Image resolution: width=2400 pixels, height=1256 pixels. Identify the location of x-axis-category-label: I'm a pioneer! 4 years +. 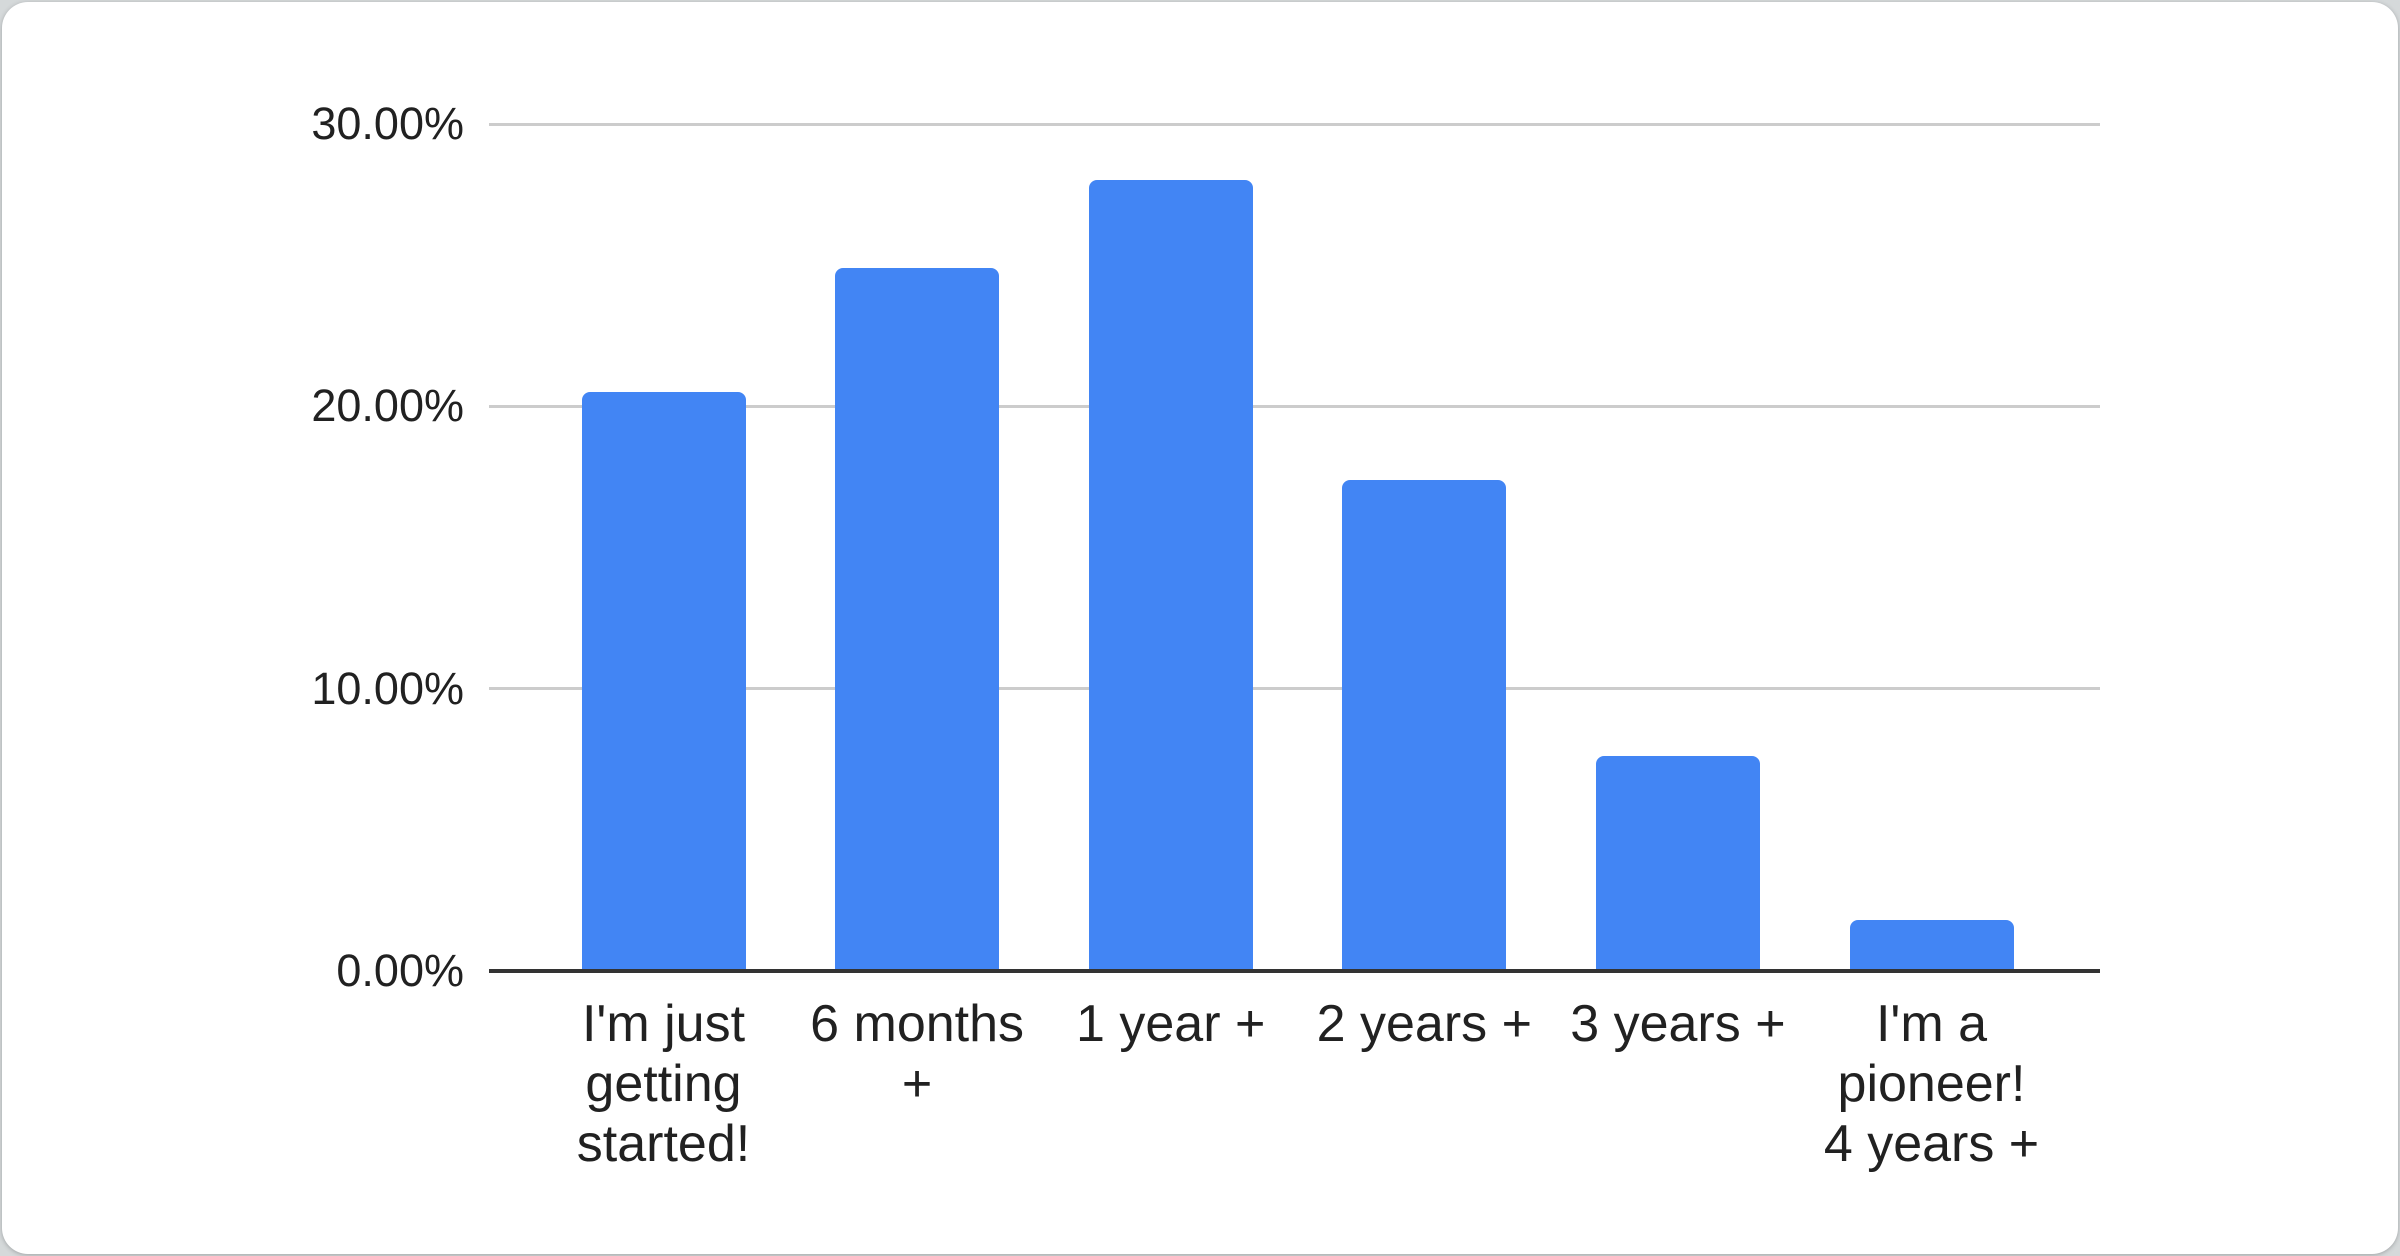
(1931, 1084).